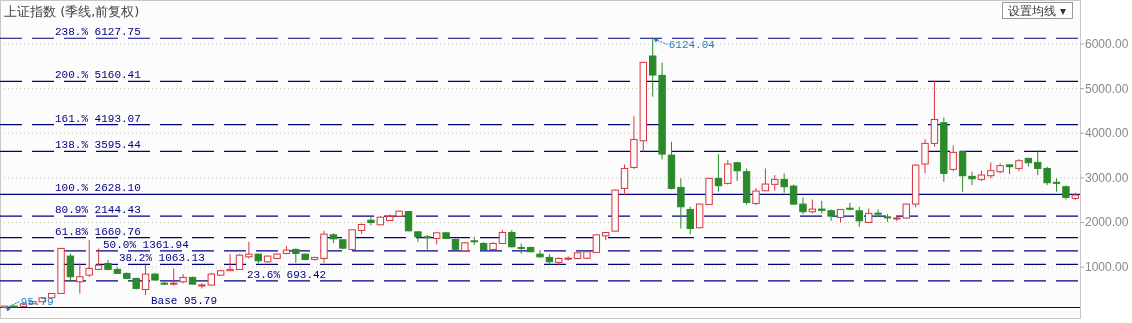 The image size is (1132, 323). Describe the element at coordinates (1107, 177) in the screenshot. I see `y-tick-label: 3000.00` at that location.